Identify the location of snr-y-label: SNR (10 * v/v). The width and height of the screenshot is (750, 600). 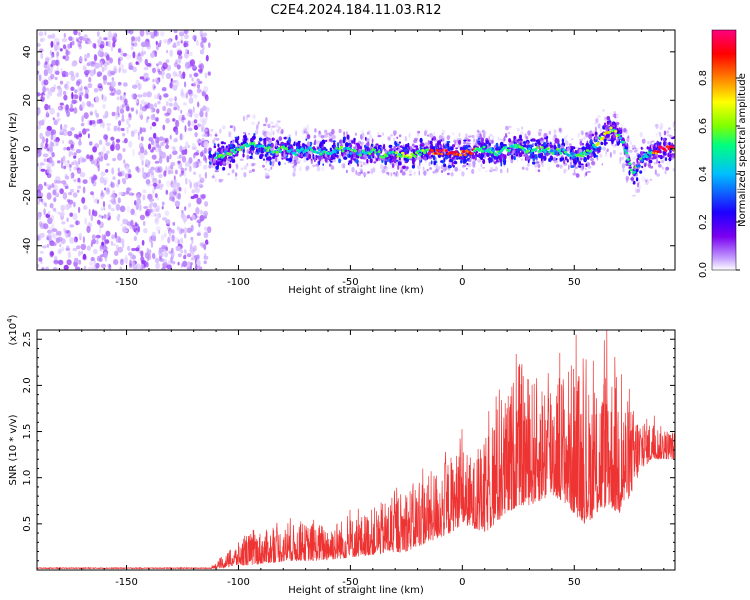
(13, 449).